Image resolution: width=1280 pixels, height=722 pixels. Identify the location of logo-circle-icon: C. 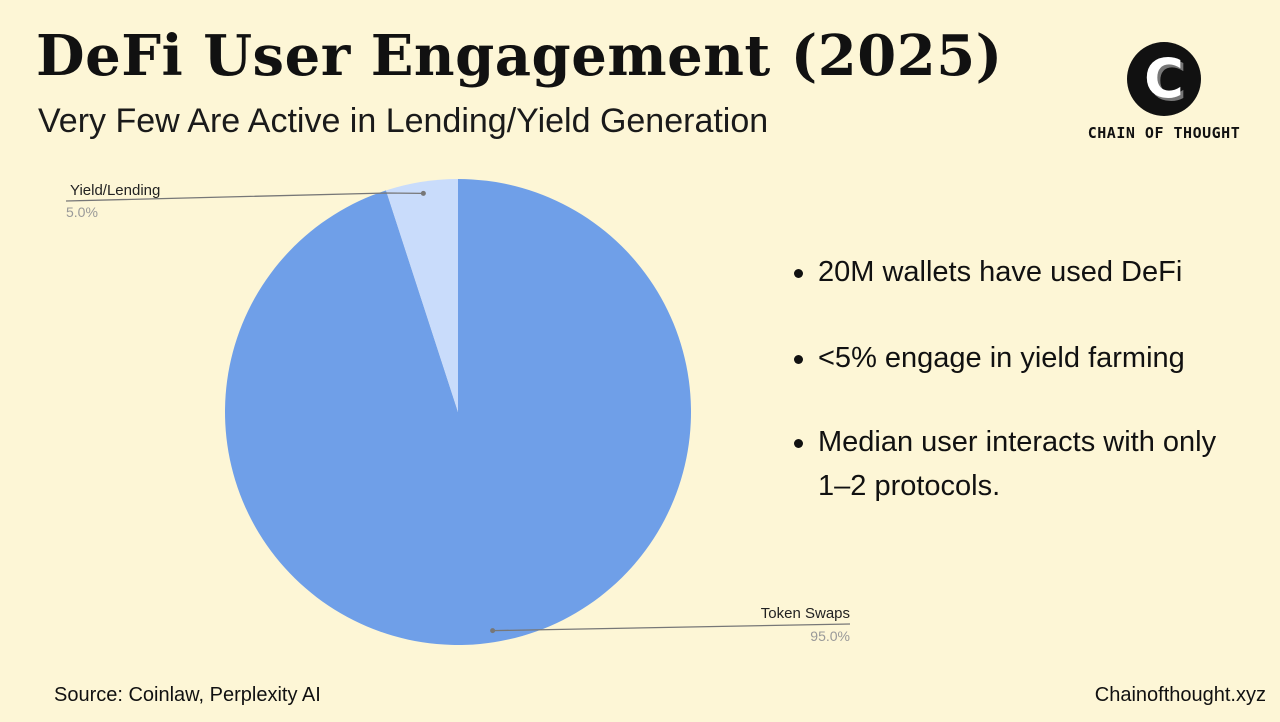
(1164, 79).